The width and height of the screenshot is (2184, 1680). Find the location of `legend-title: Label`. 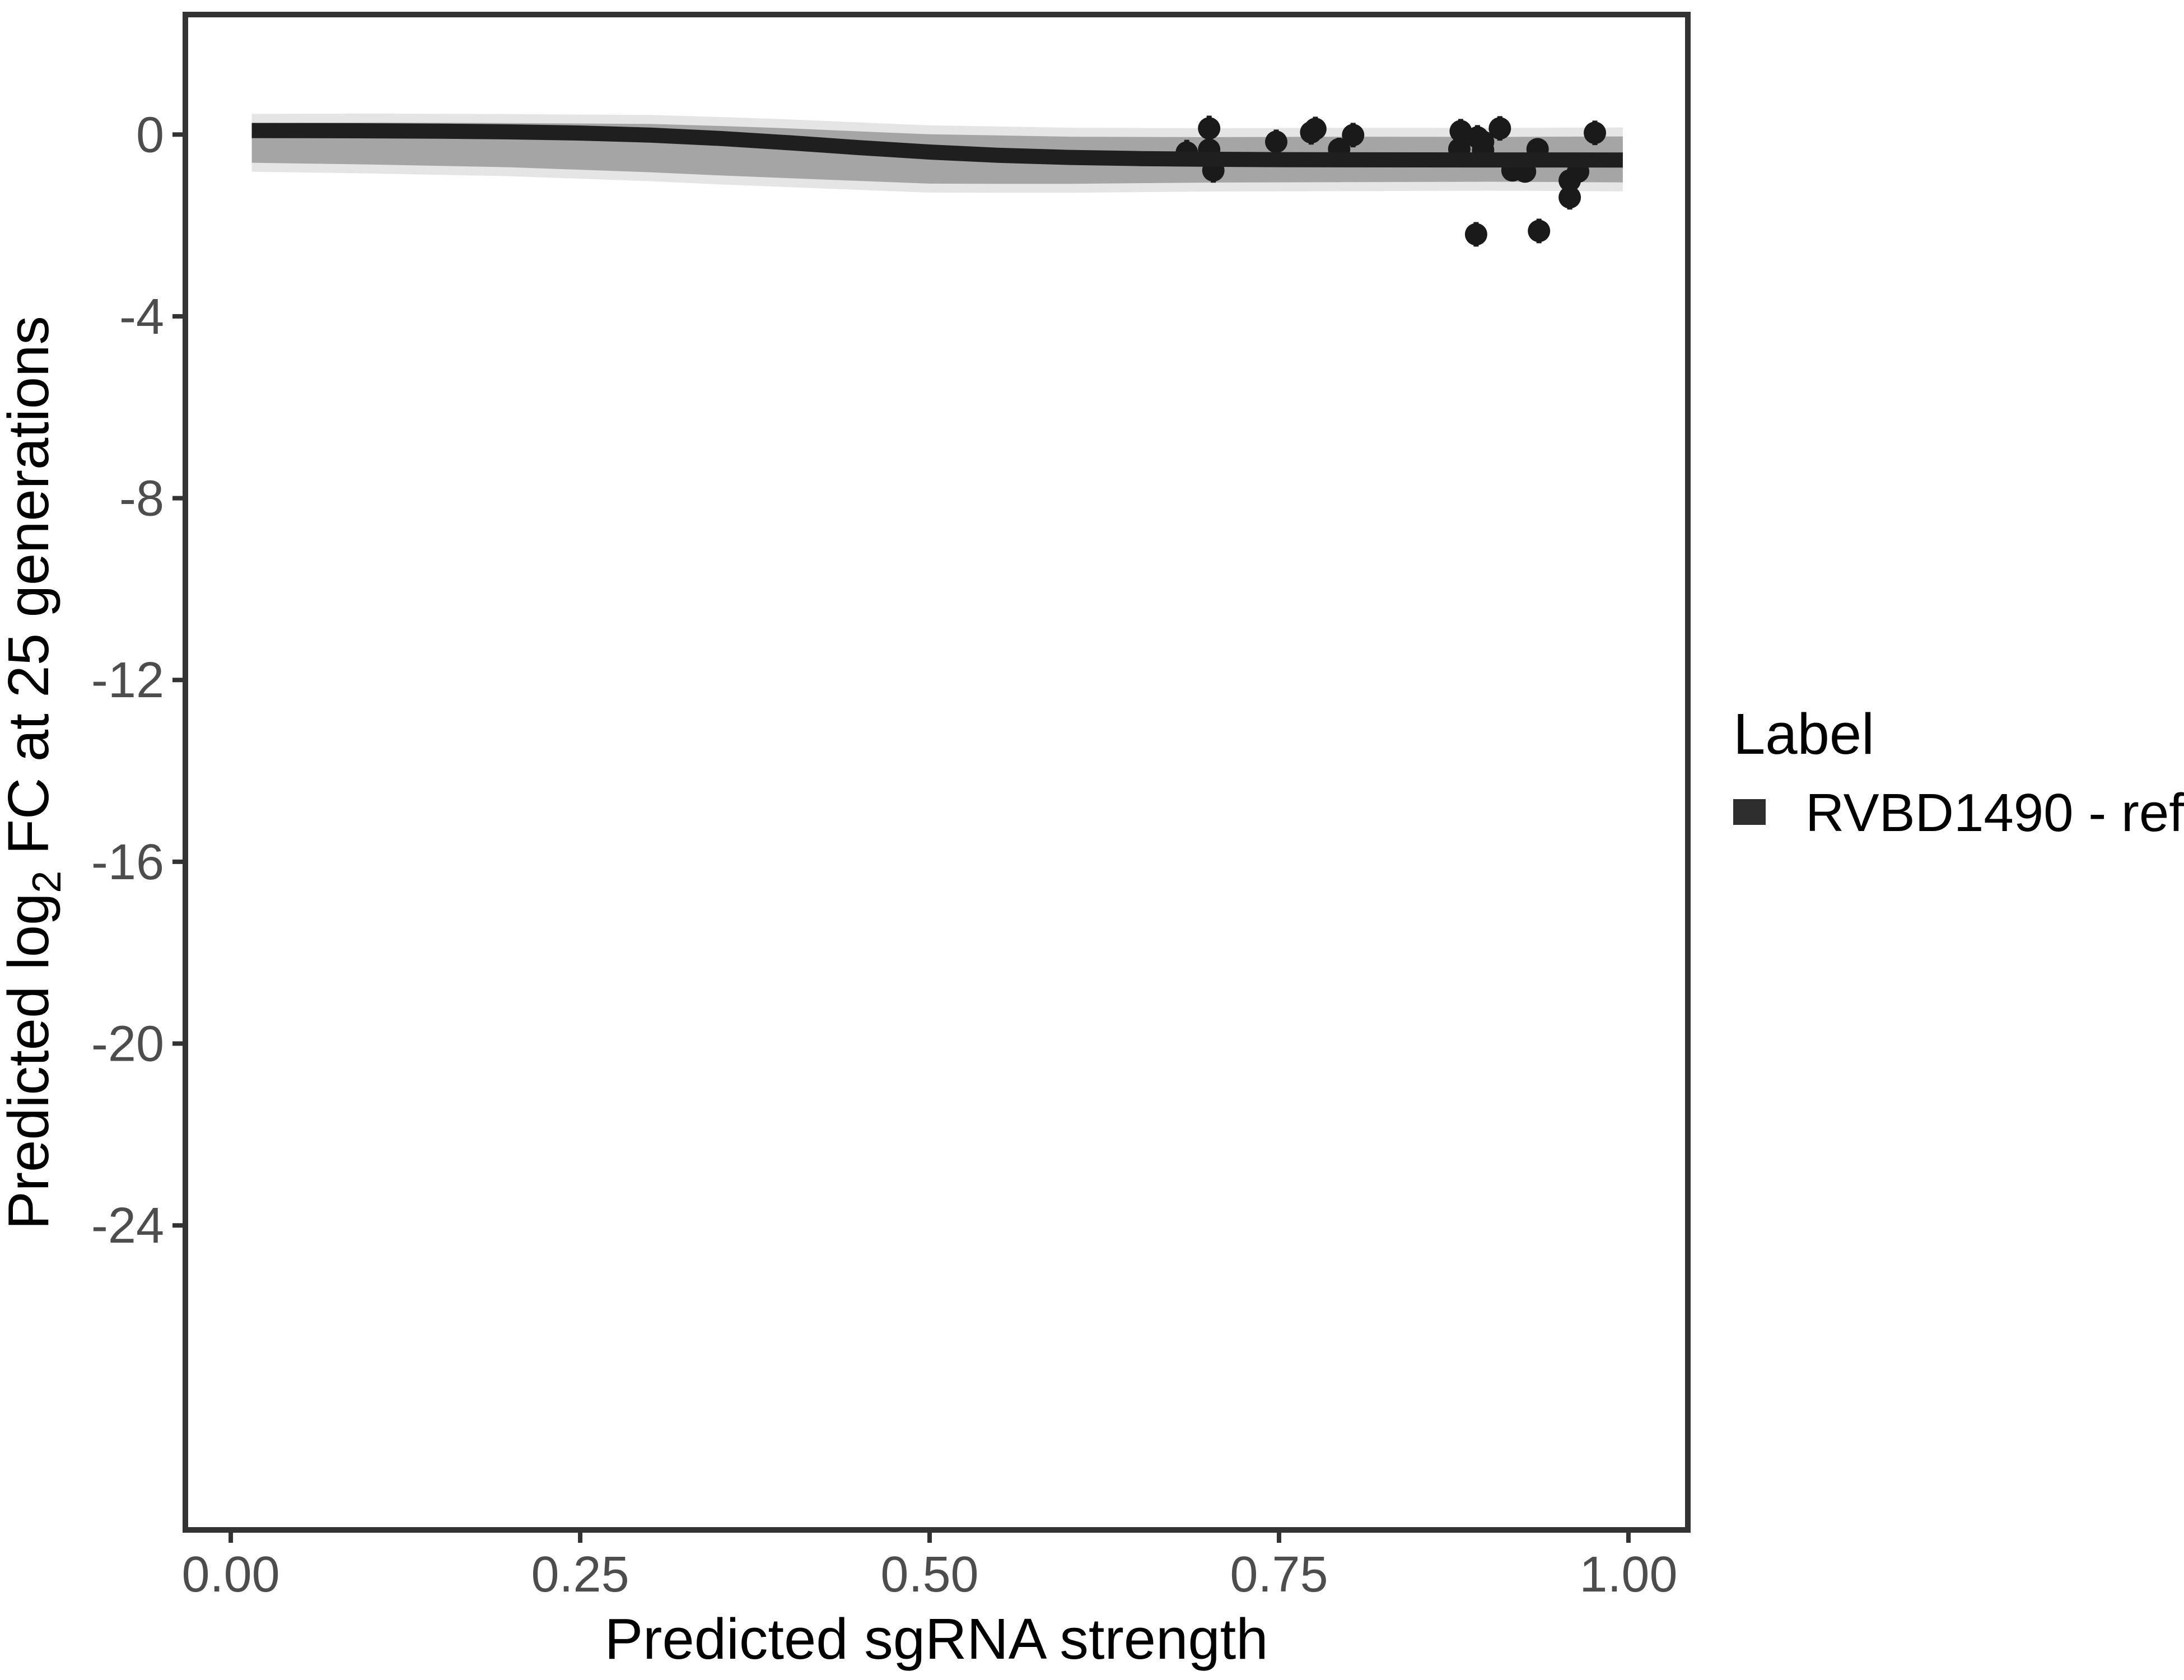

legend-title: Label is located at coordinates (1804, 734).